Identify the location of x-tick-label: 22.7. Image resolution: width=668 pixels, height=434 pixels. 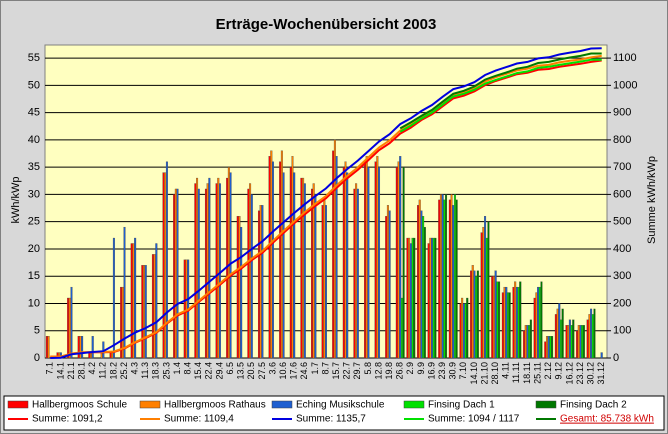
(347, 371).